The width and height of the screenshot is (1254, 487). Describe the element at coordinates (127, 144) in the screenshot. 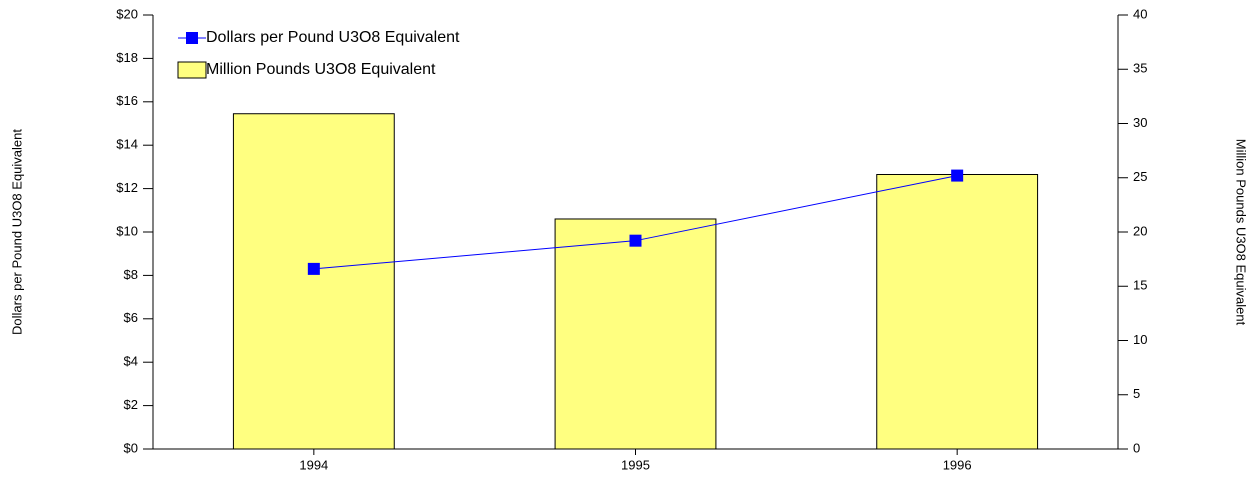

I see `y-tick-label: $14` at that location.